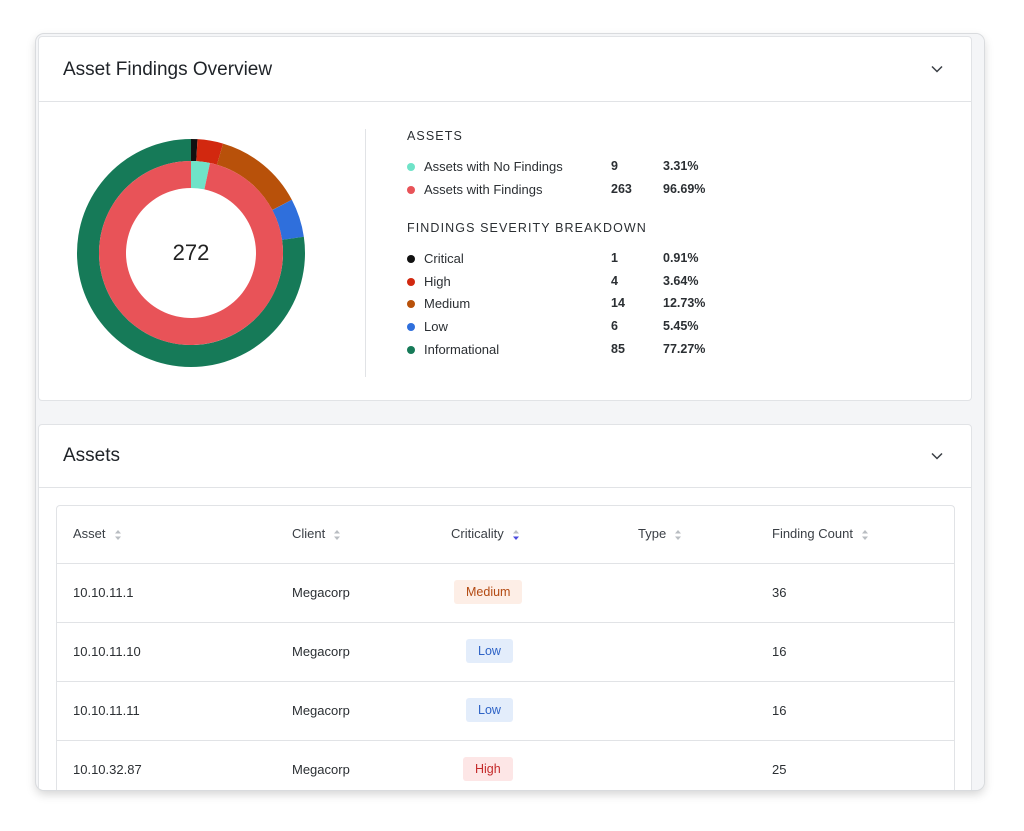  What do you see at coordinates (493, 166) in the screenshot?
I see `legend-label: Assets with No Findings` at bounding box center [493, 166].